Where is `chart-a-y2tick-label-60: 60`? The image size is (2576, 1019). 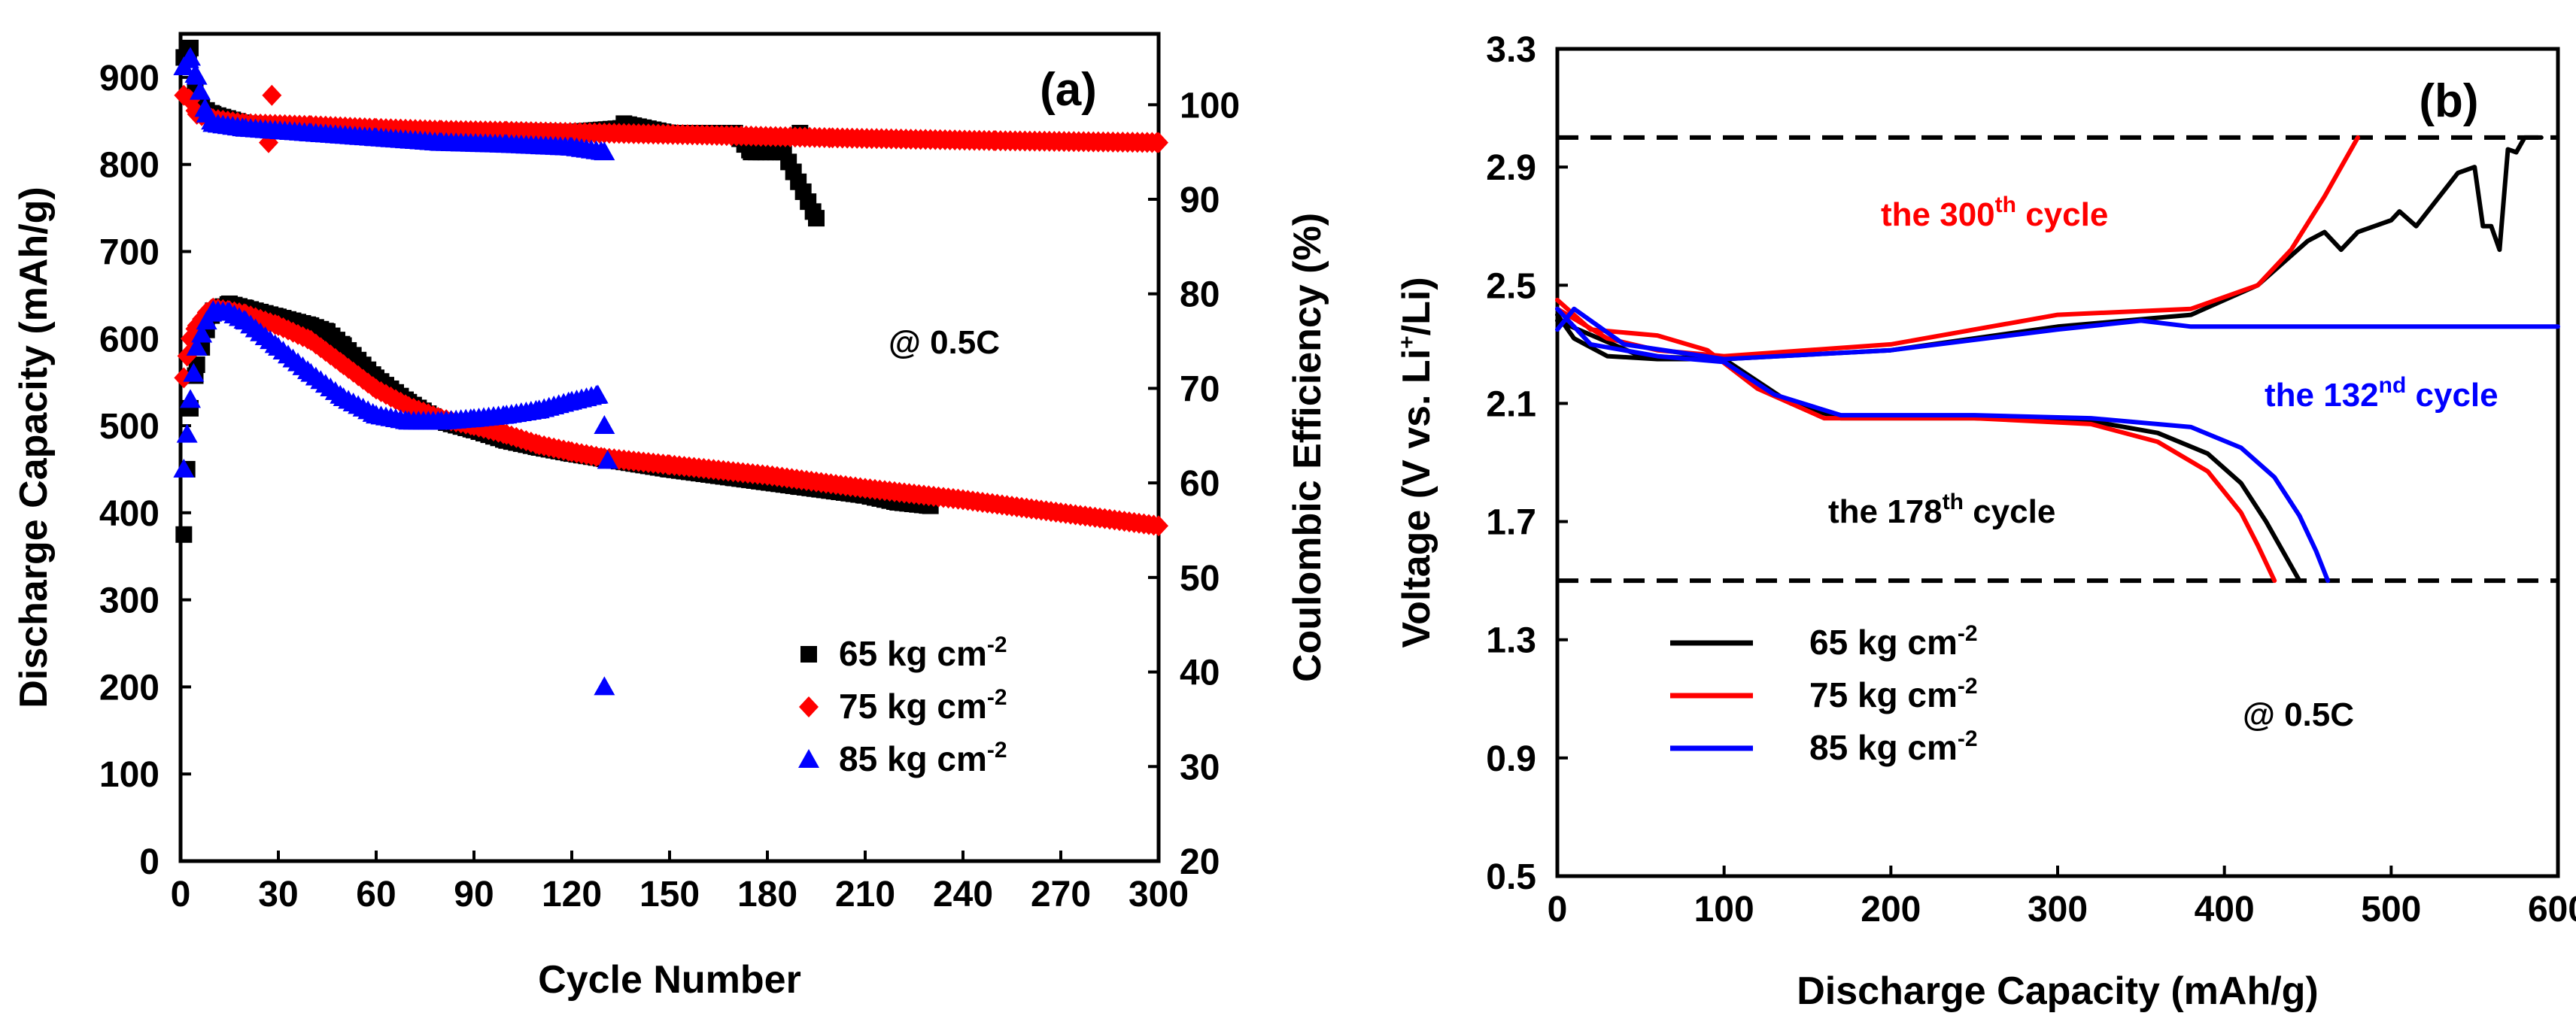 chart-a-y2tick-label-60: 60 is located at coordinates (1200, 484).